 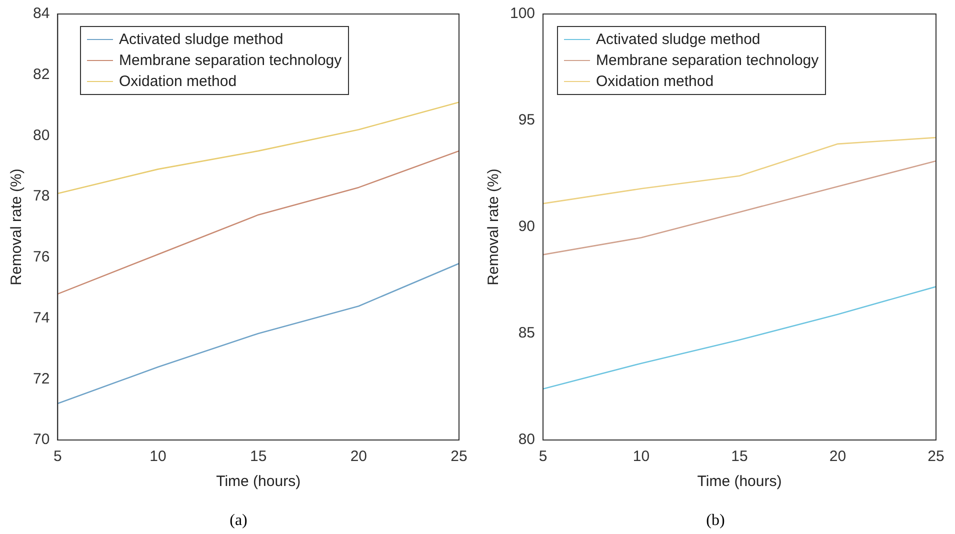 What do you see at coordinates (41, 74) in the screenshot?
I see `y-tick-label: 82` at bounding box center [41, 74].